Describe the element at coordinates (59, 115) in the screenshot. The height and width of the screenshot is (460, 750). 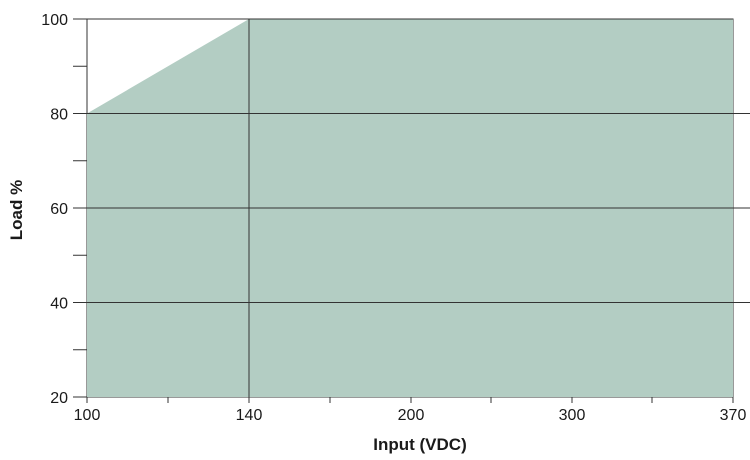
I see `y-tick-label: 80` at that location.